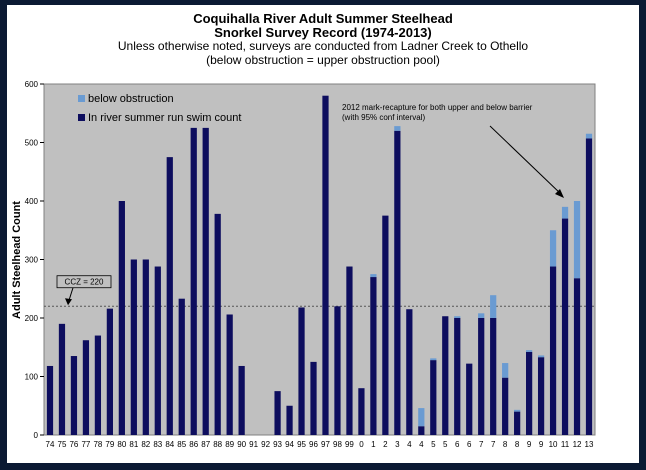 This screenshot has height=470, width=646. What do you see at coordinates (109, 444) in the screenshot?
I see `x-tick-label: 79` at bounding box center [109, 444].